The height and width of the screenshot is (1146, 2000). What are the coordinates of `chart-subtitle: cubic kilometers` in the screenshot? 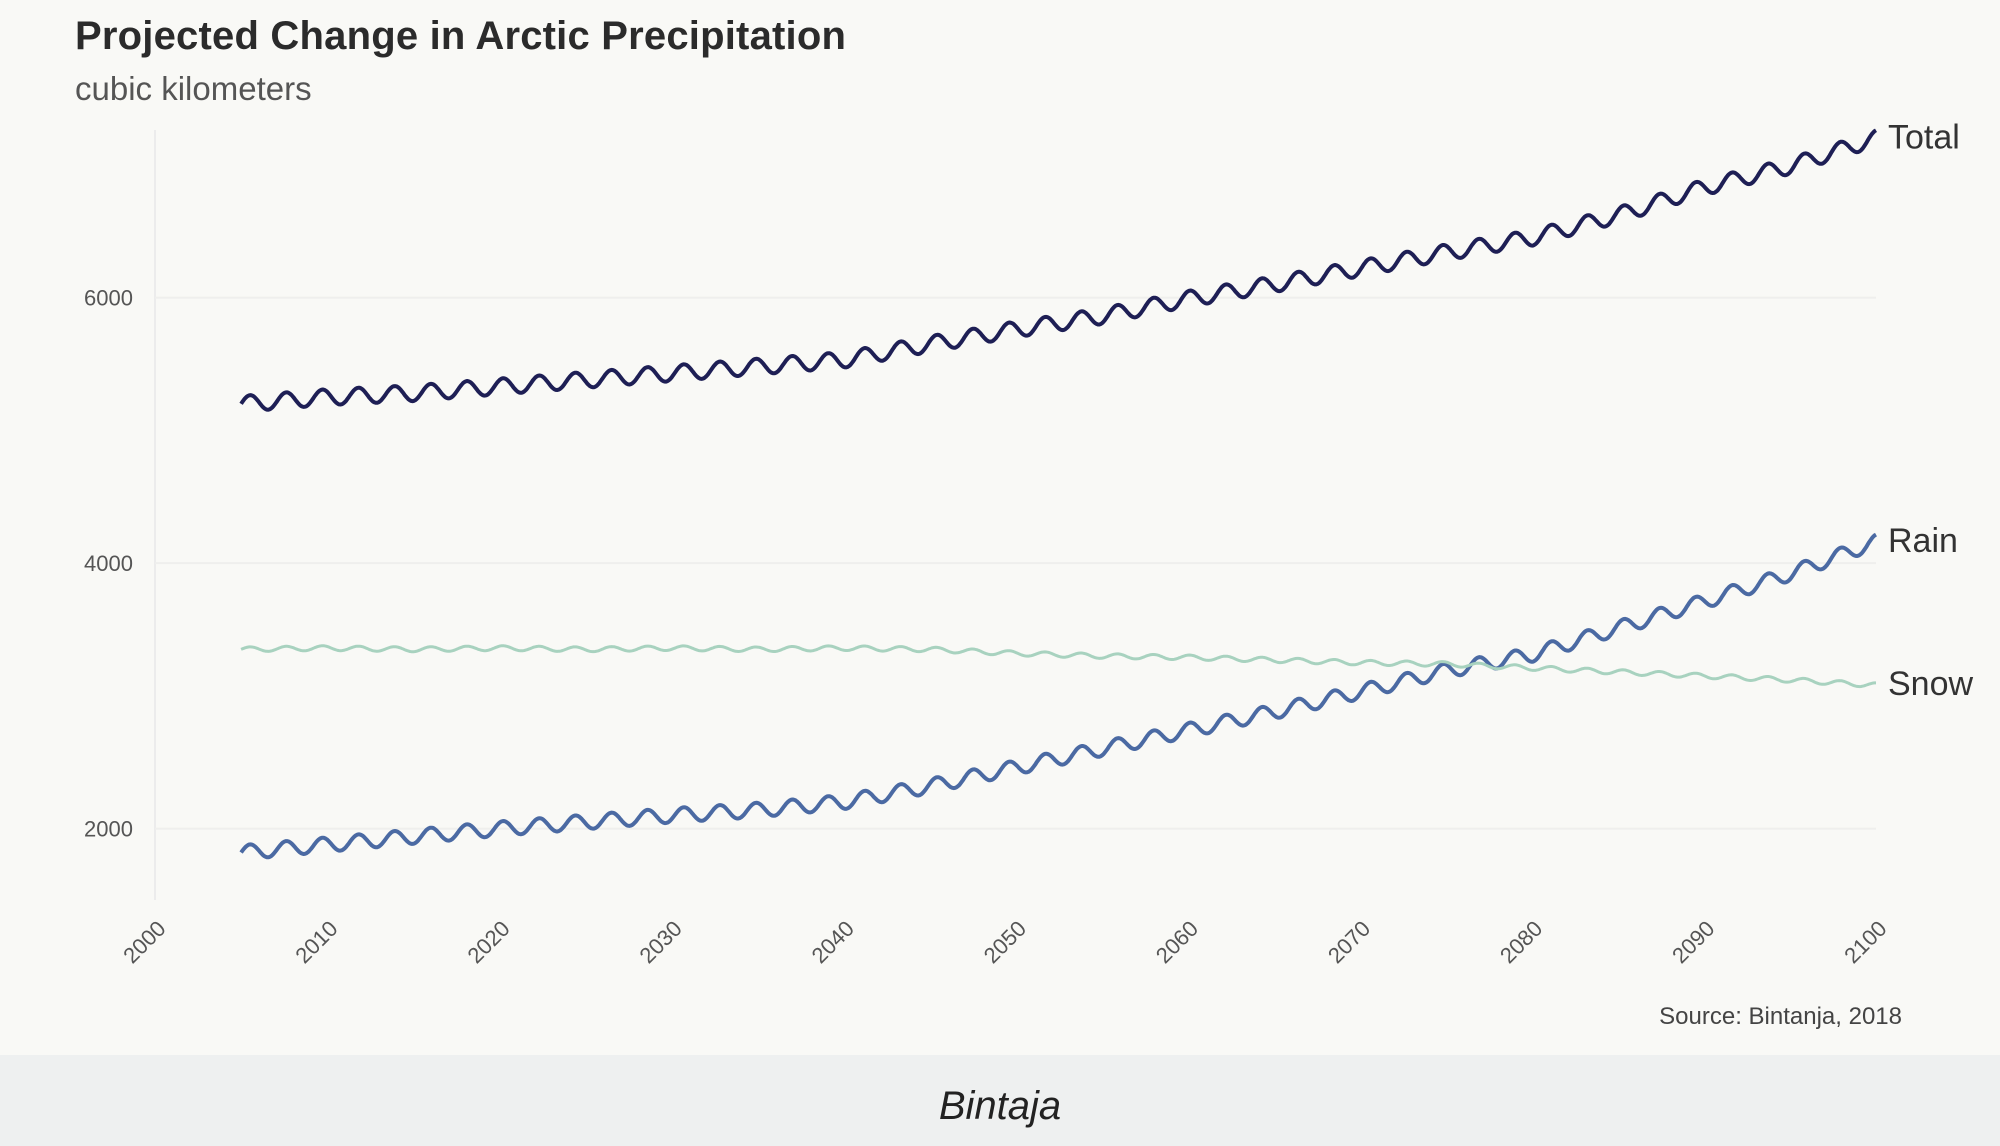 It's located at (193, 88).